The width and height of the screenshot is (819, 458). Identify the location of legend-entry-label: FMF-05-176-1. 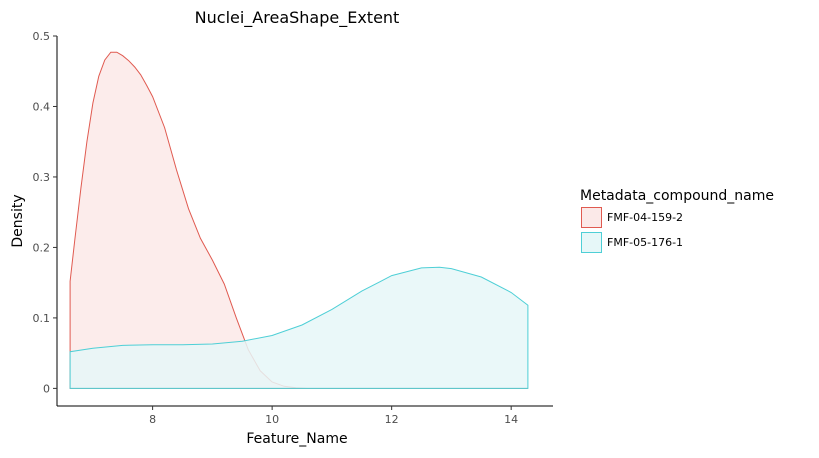
(645, 242).